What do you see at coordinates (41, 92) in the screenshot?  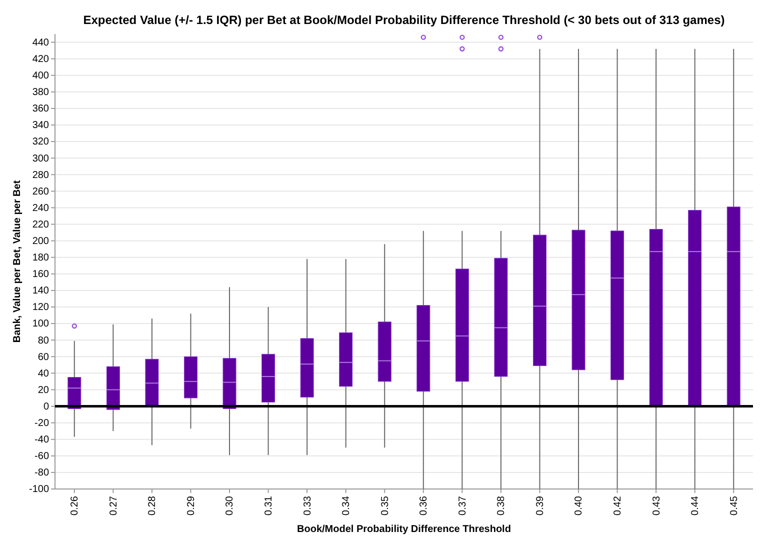 I see `y-tick-label: 380` at bounding box center [41, 92].